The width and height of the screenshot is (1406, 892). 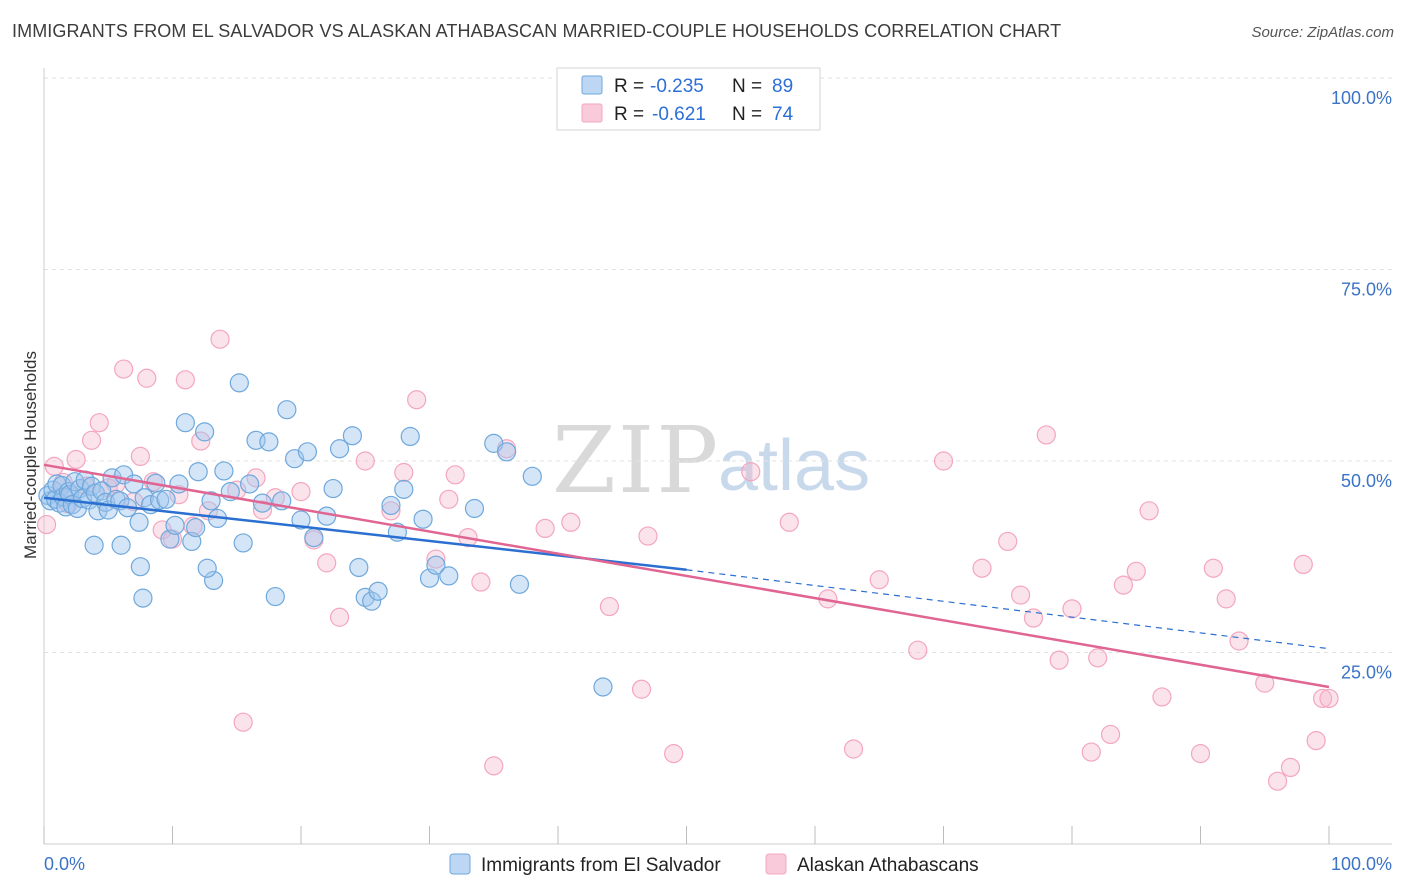 What do you see at coordinates (783, 114) in the screenshot?
I see `legend-n-value-pink: 74` at bounding box center [783, 114].